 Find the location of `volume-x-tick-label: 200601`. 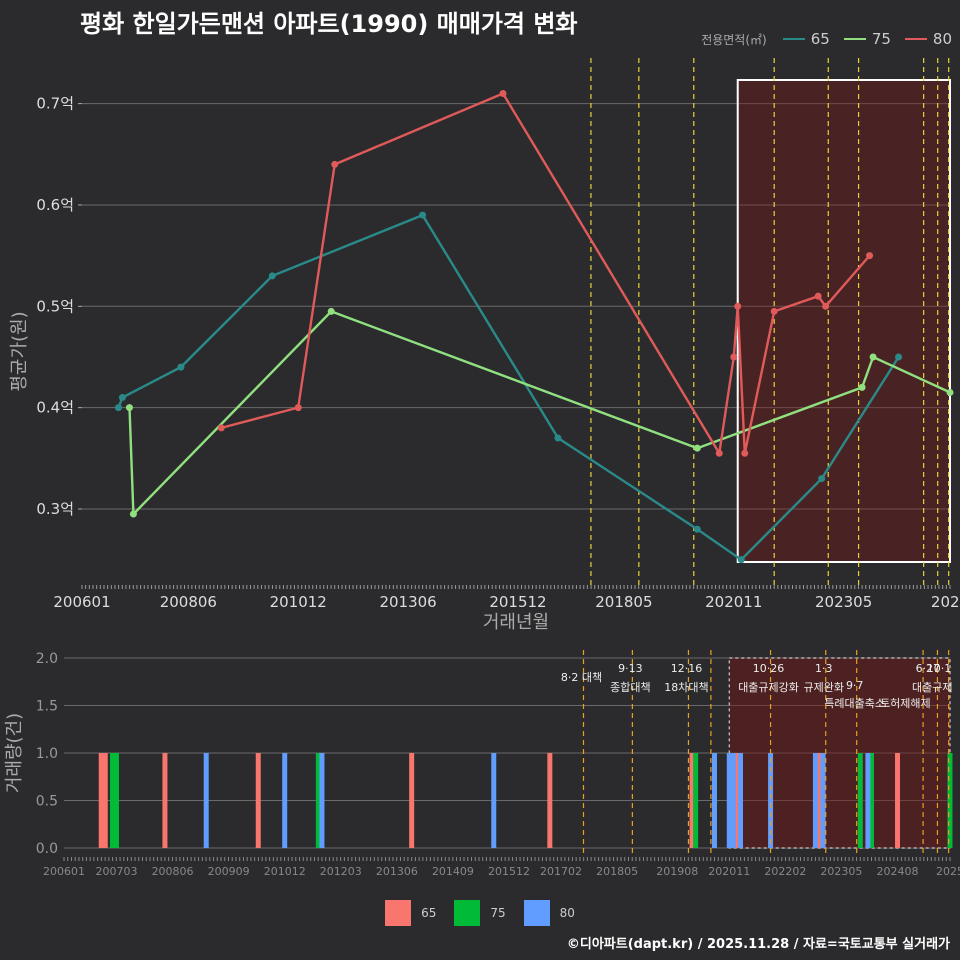

volume-x-tick-label: 200601 is located at coordinates (64, 871).